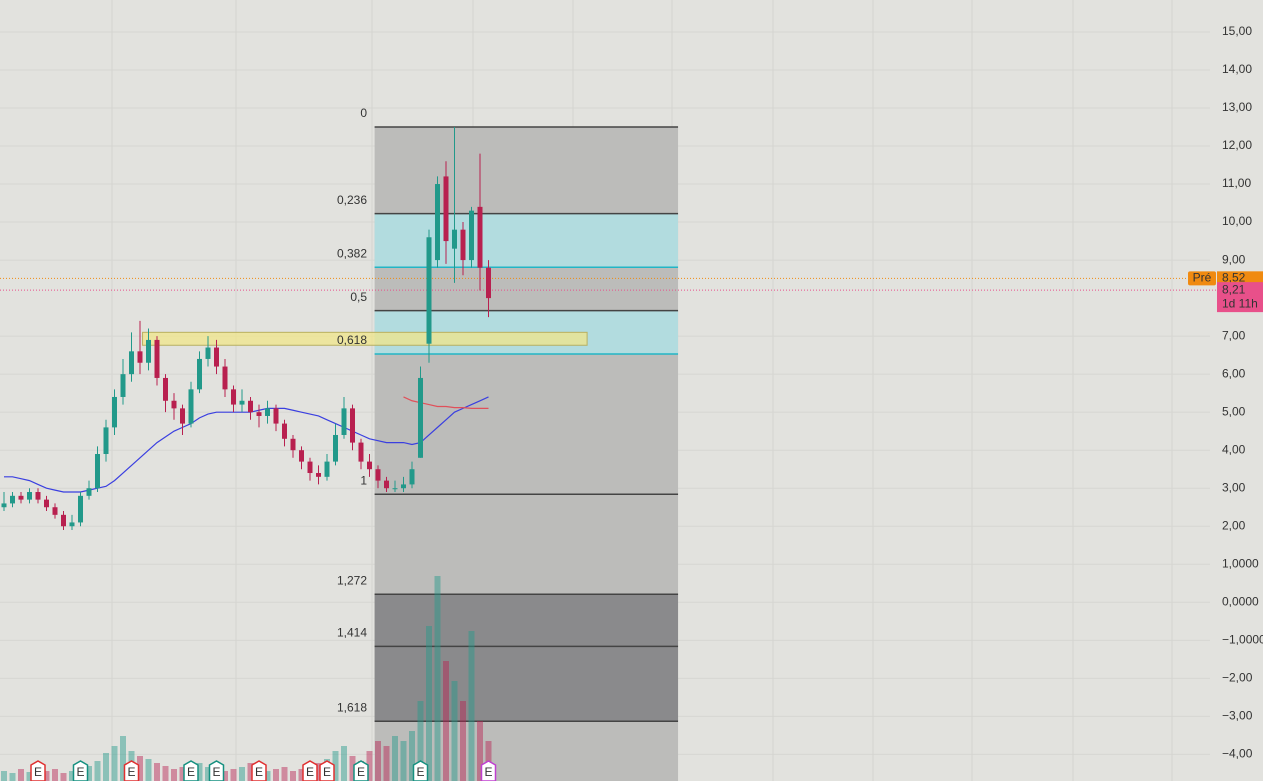 The width and height of the screenshot is (1263, 781). Describe the element at coordinates (1237, 221) in the screenshot. I see `y-tick-label: 10,00` at that location.